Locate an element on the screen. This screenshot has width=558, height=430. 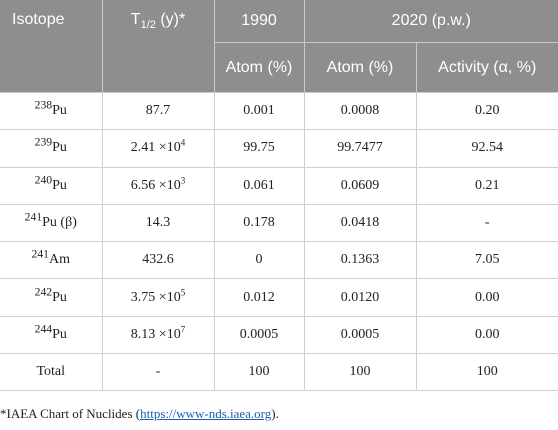
activity-2020-cell: - is located at coordinates (487, 223).